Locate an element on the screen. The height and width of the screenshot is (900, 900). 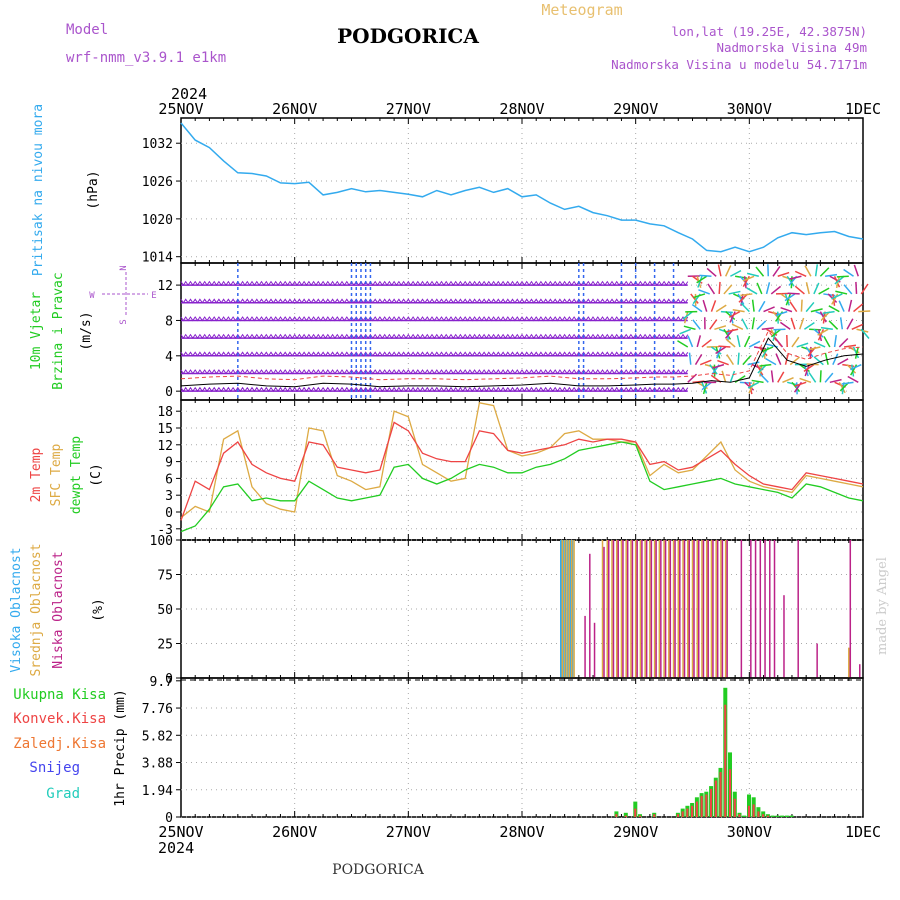
lonlat-text: lon,lat (19.25E, 42.3875N) is located at coordinates (769, 31).